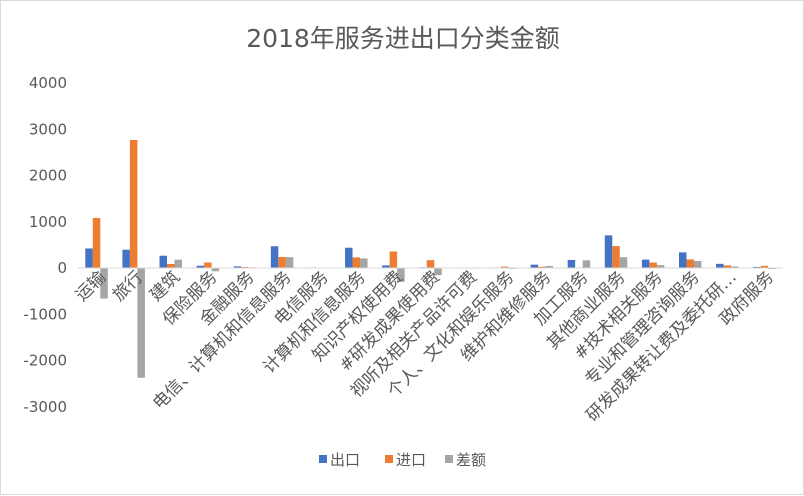 The height and width of the screenshot is (496, 804). What do you see at coordinates (609, 251) in the screenshot?
I see `bar-出口-其他商业服务` at bounding box center [609, 251].